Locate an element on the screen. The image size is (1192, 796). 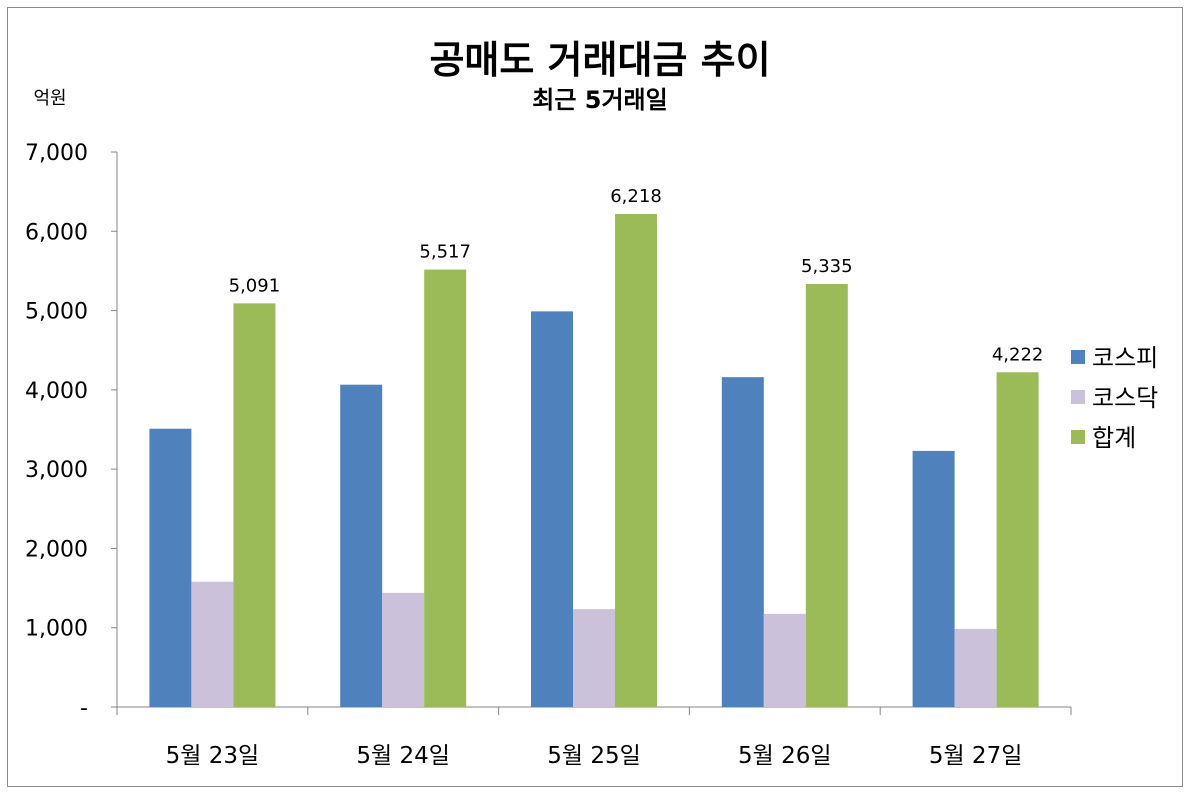
y-axis-unit-label: 억원 is located at coordinates (49, 98).